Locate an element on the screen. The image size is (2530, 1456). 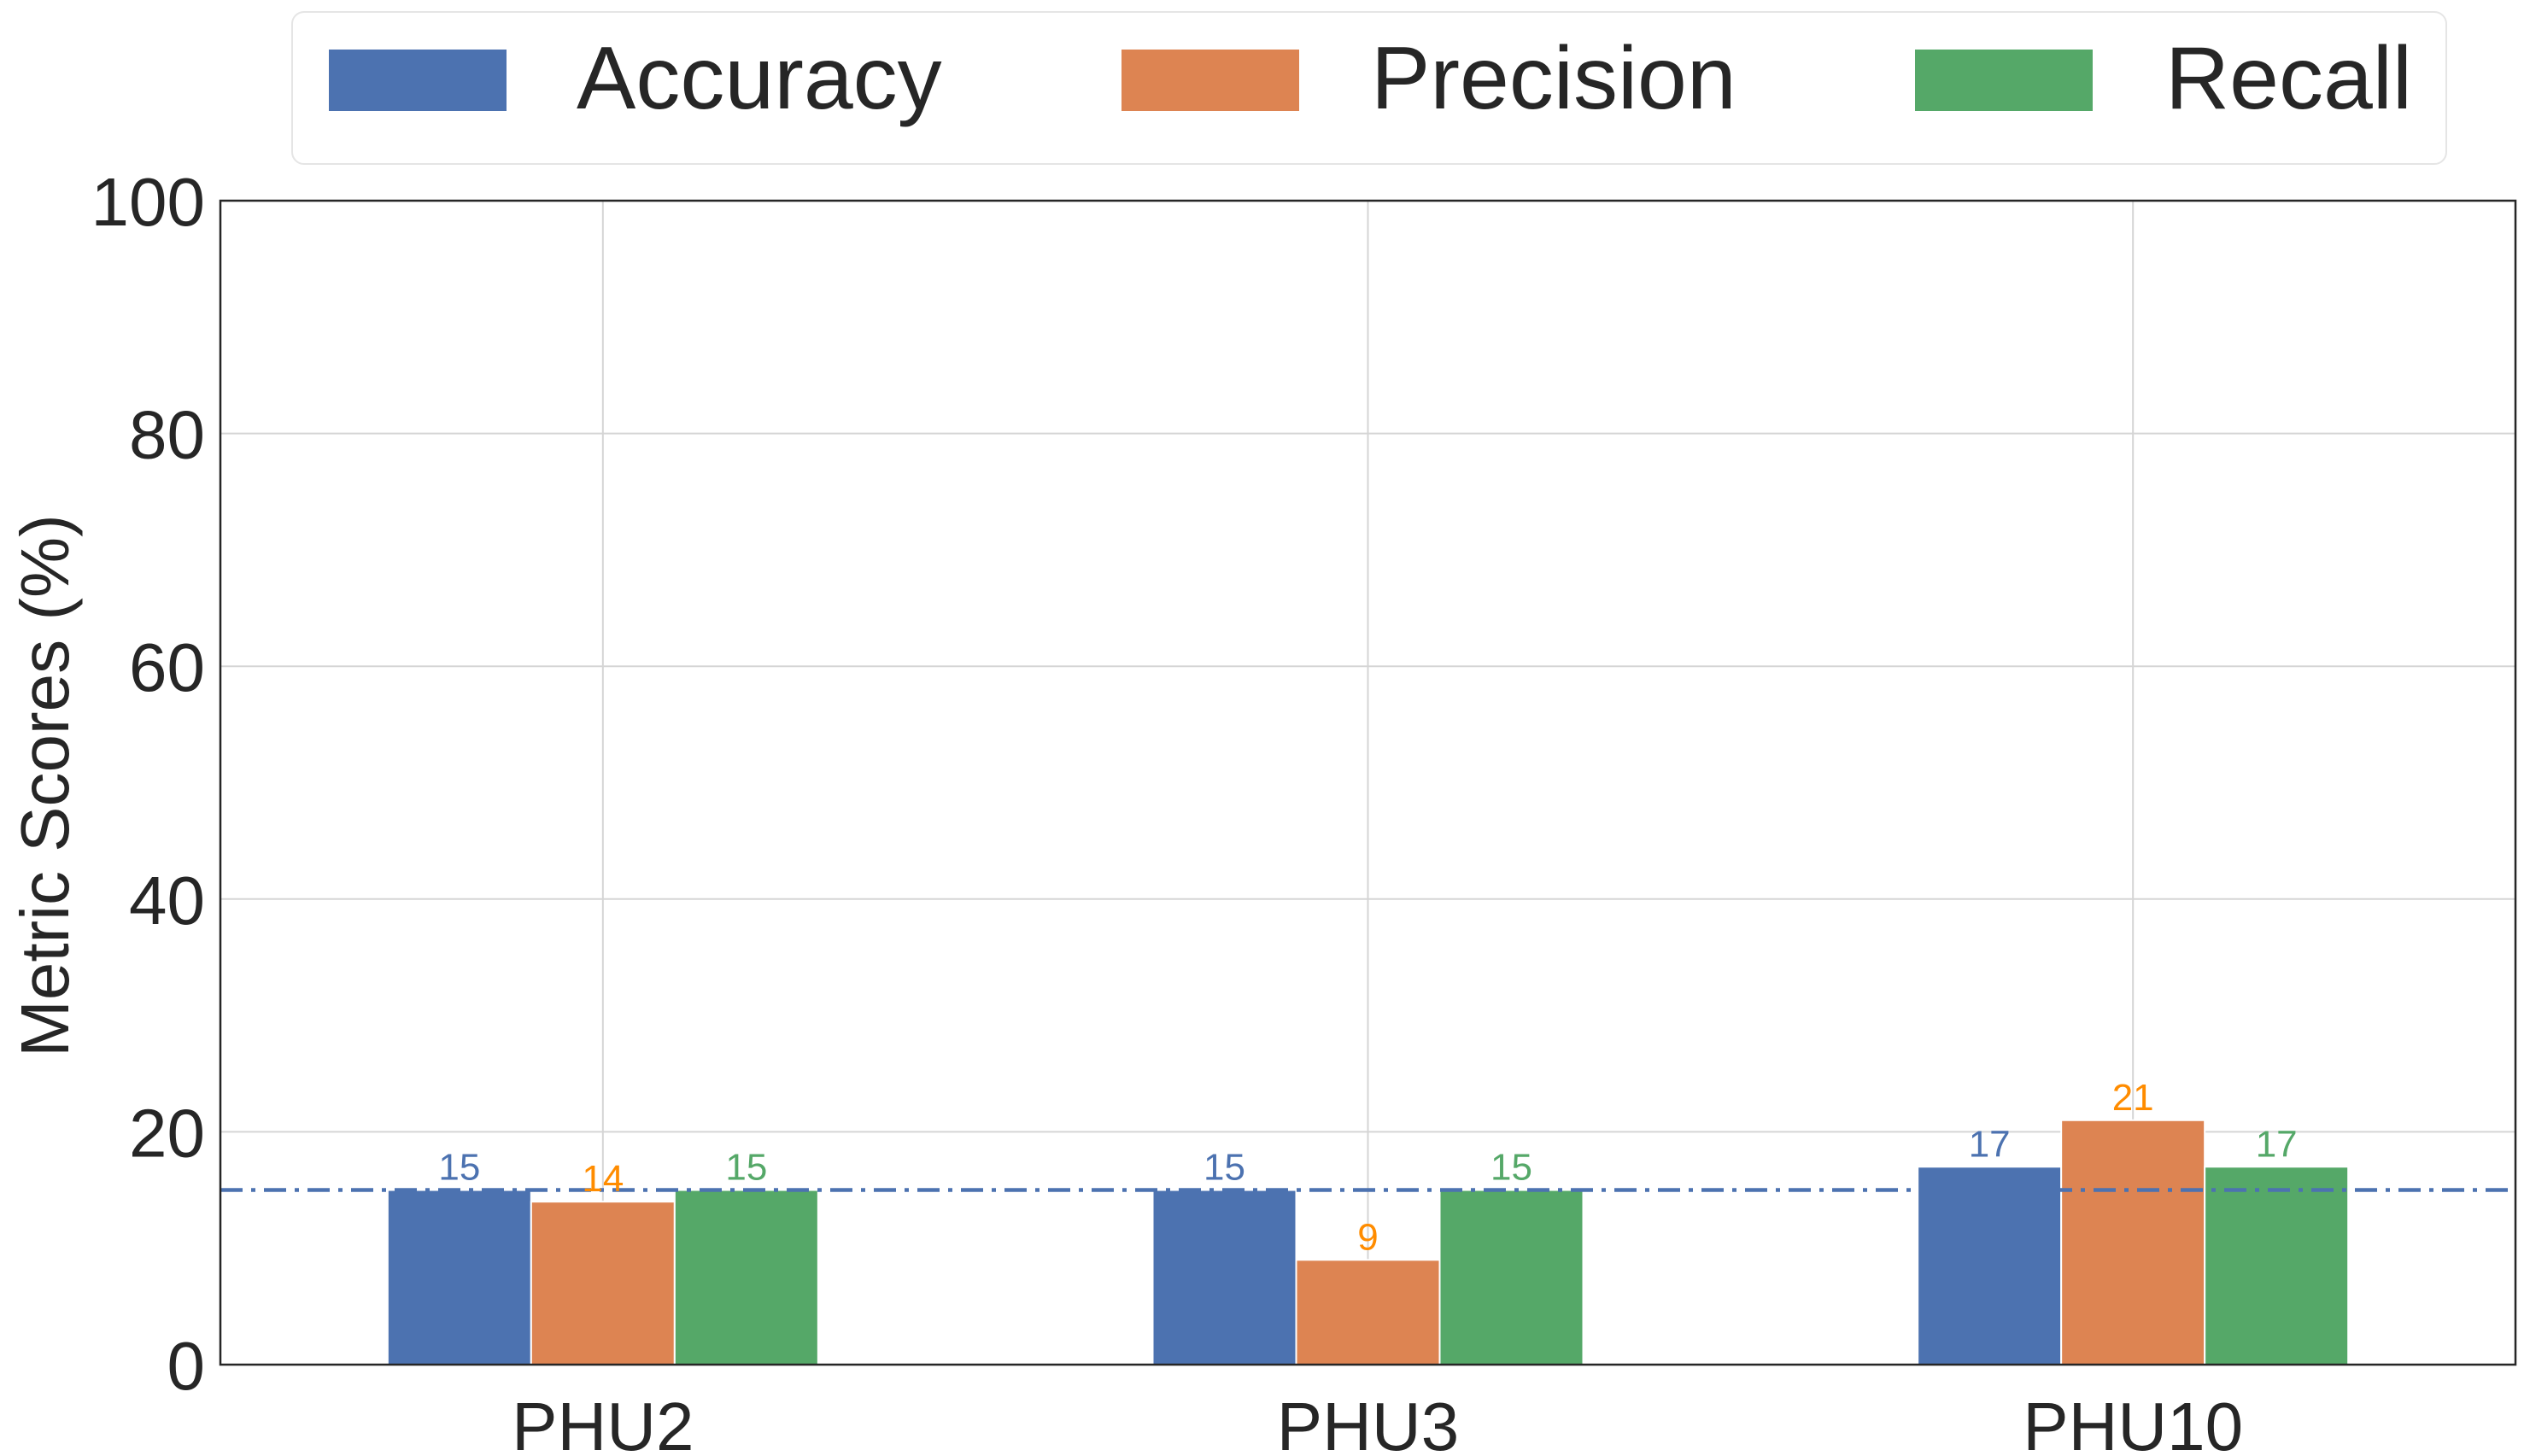
legend: Accuracy Precision Recall is located at coordinates (1369, 88).